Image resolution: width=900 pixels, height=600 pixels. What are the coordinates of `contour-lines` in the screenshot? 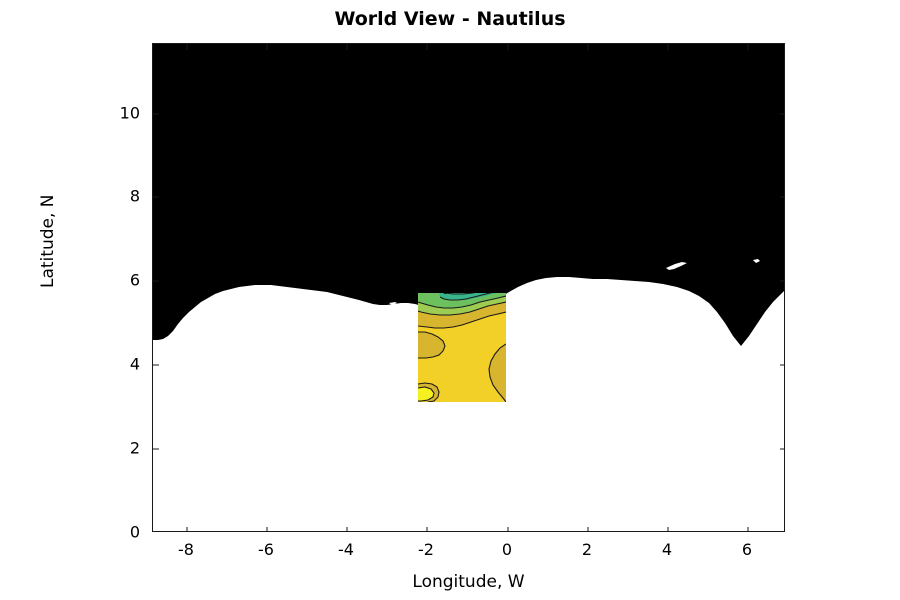 It's located at (462, 347).